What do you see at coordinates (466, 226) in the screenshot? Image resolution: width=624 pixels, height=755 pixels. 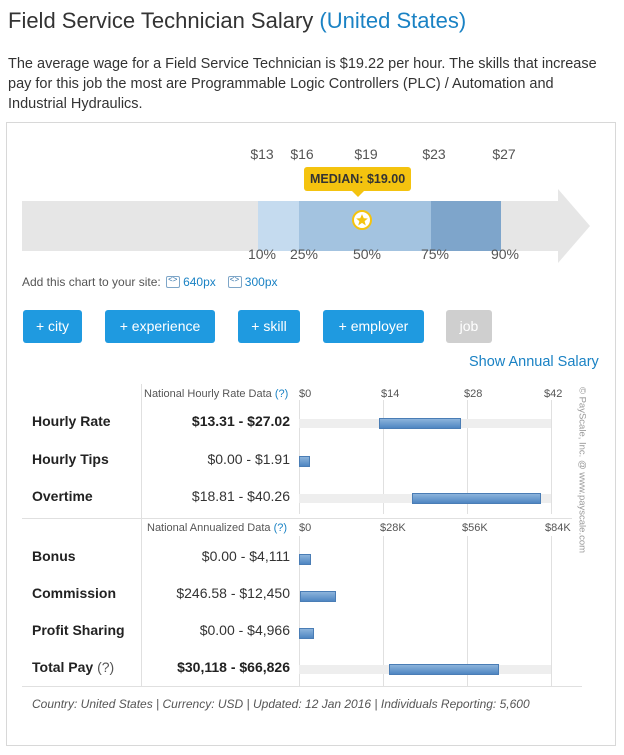 I see `segment-p75-p90` at bounding box center [466, 226].